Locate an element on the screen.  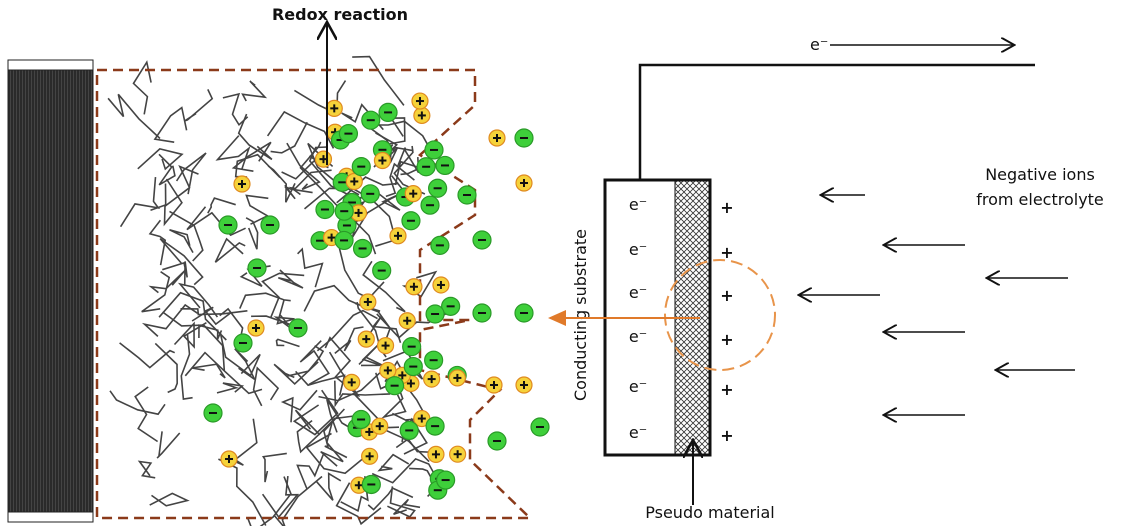
ion-arrows is located at coordinates (937, 305).